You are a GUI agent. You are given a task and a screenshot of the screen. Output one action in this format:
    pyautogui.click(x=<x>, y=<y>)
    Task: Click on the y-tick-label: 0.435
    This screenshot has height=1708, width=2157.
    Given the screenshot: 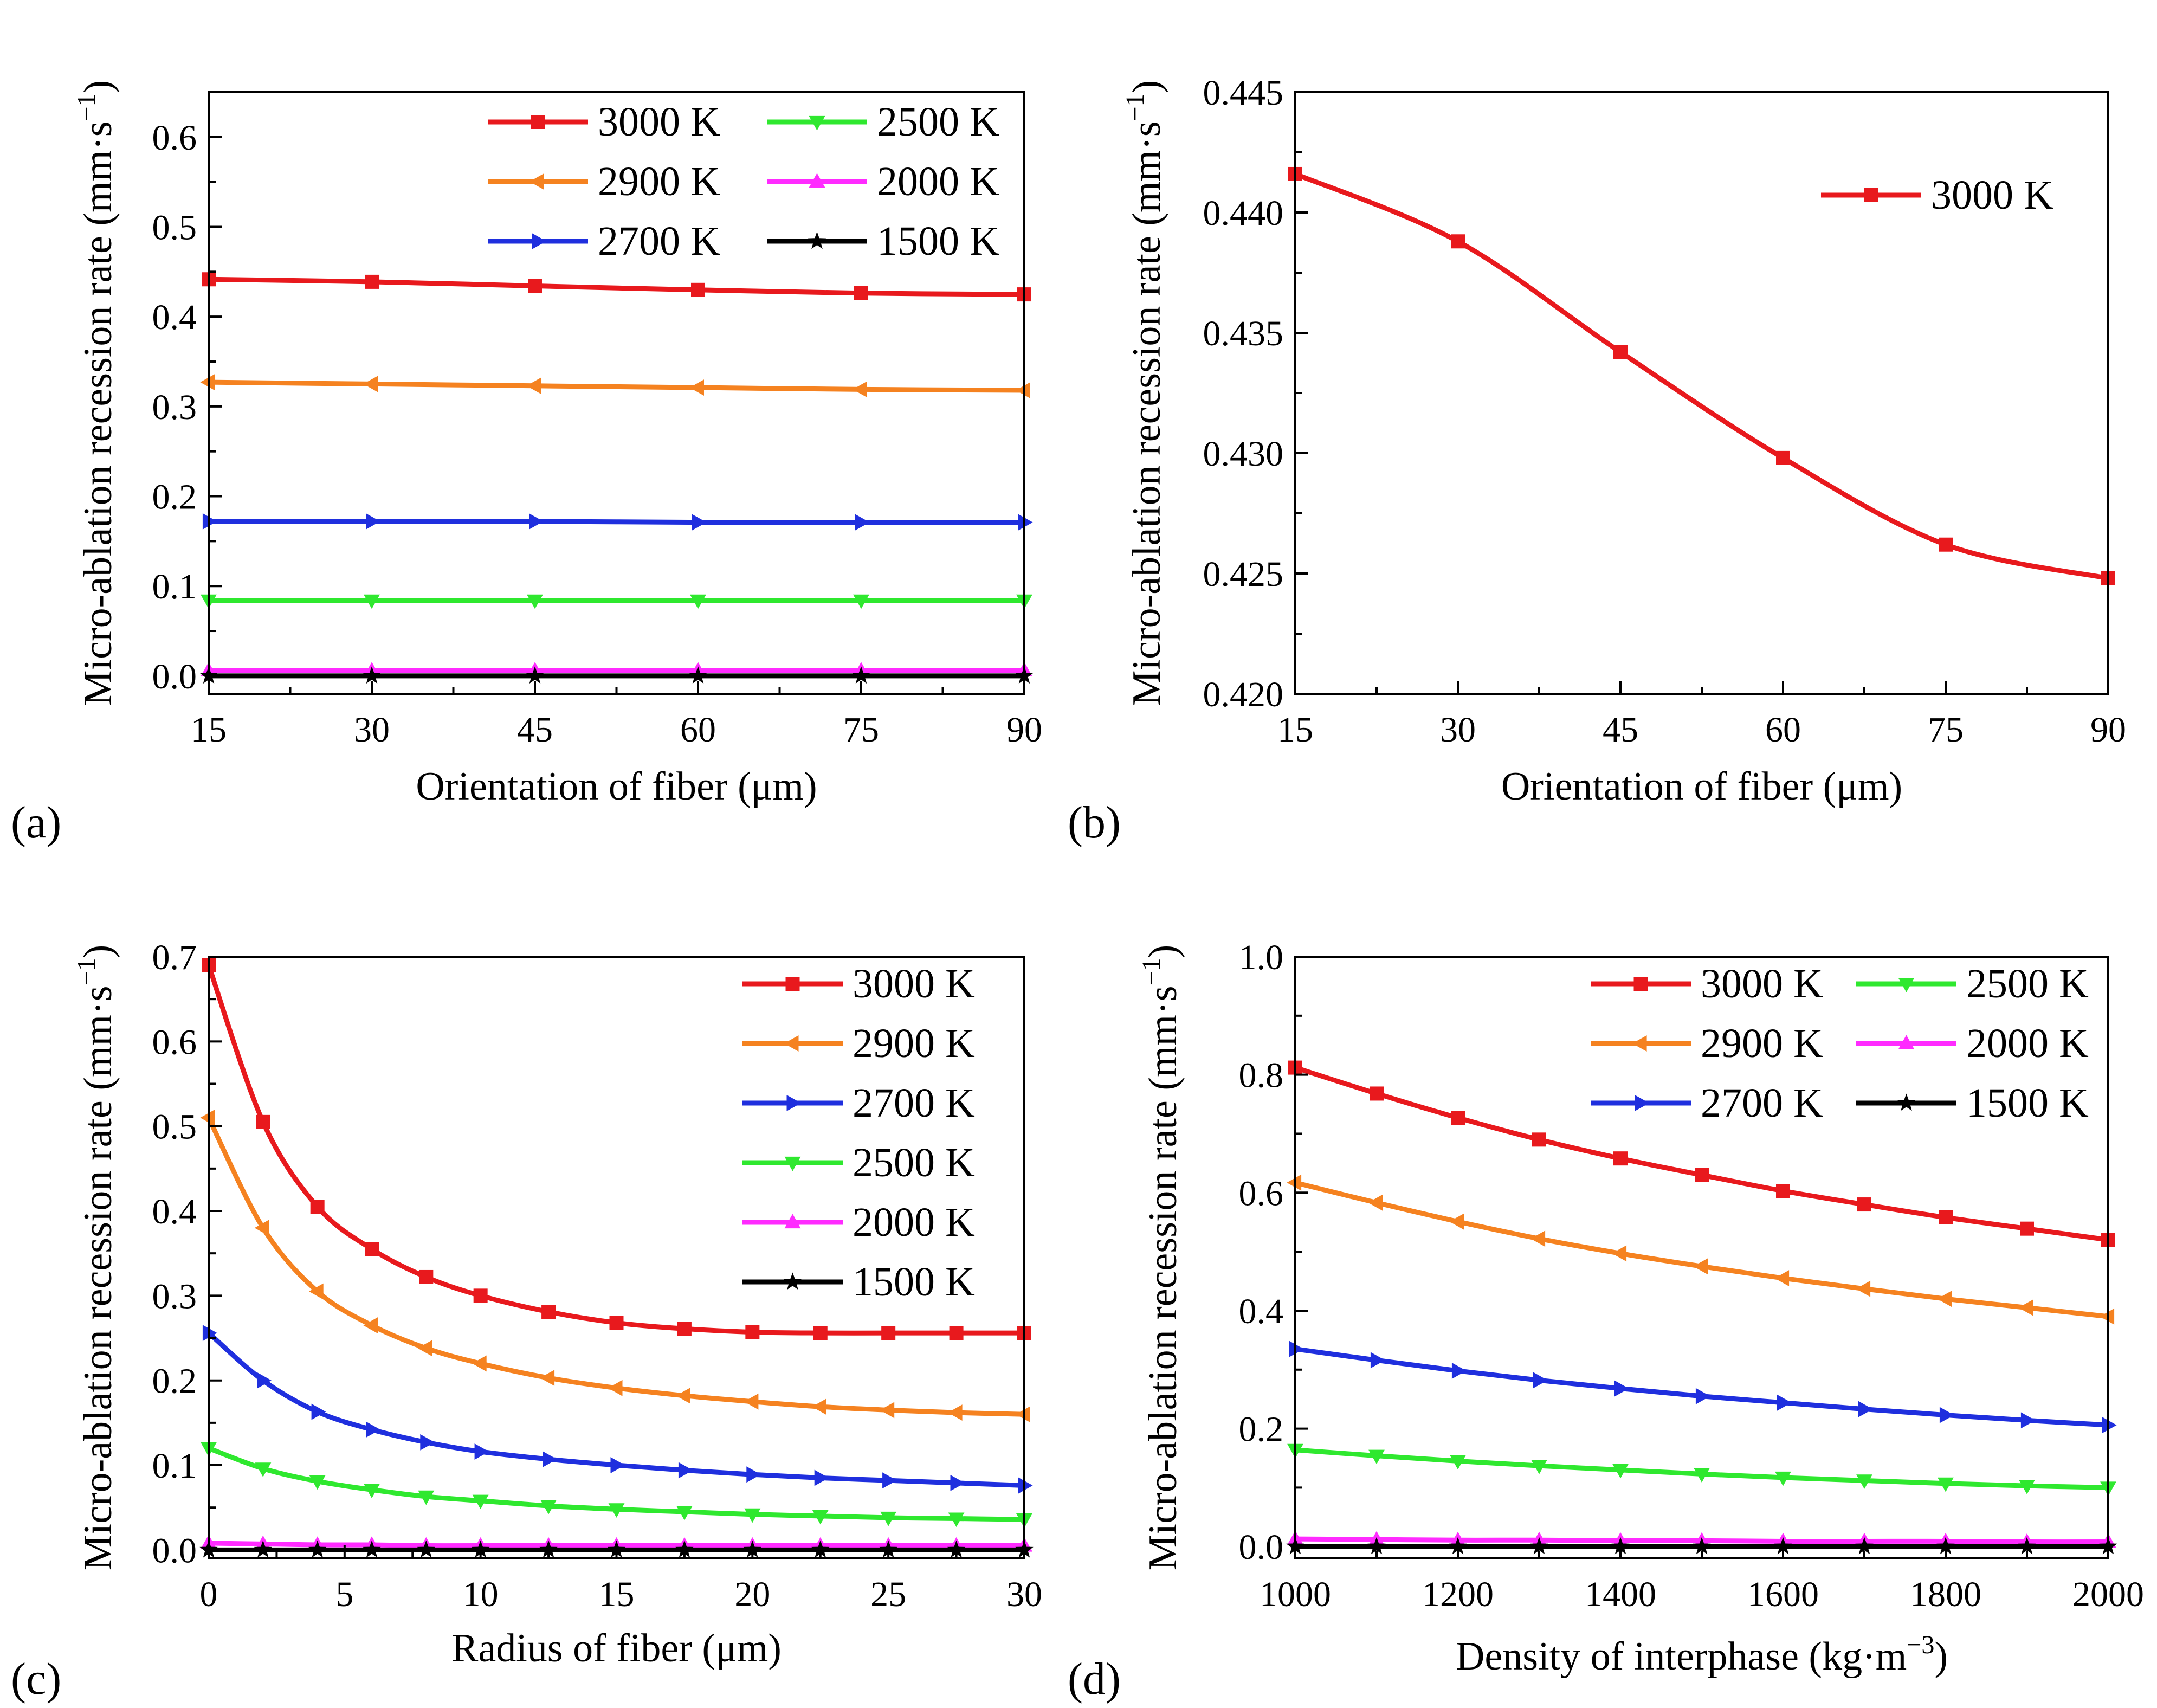 What is the action you would take?
    pyautogui.click(x=1243, y=333)
    